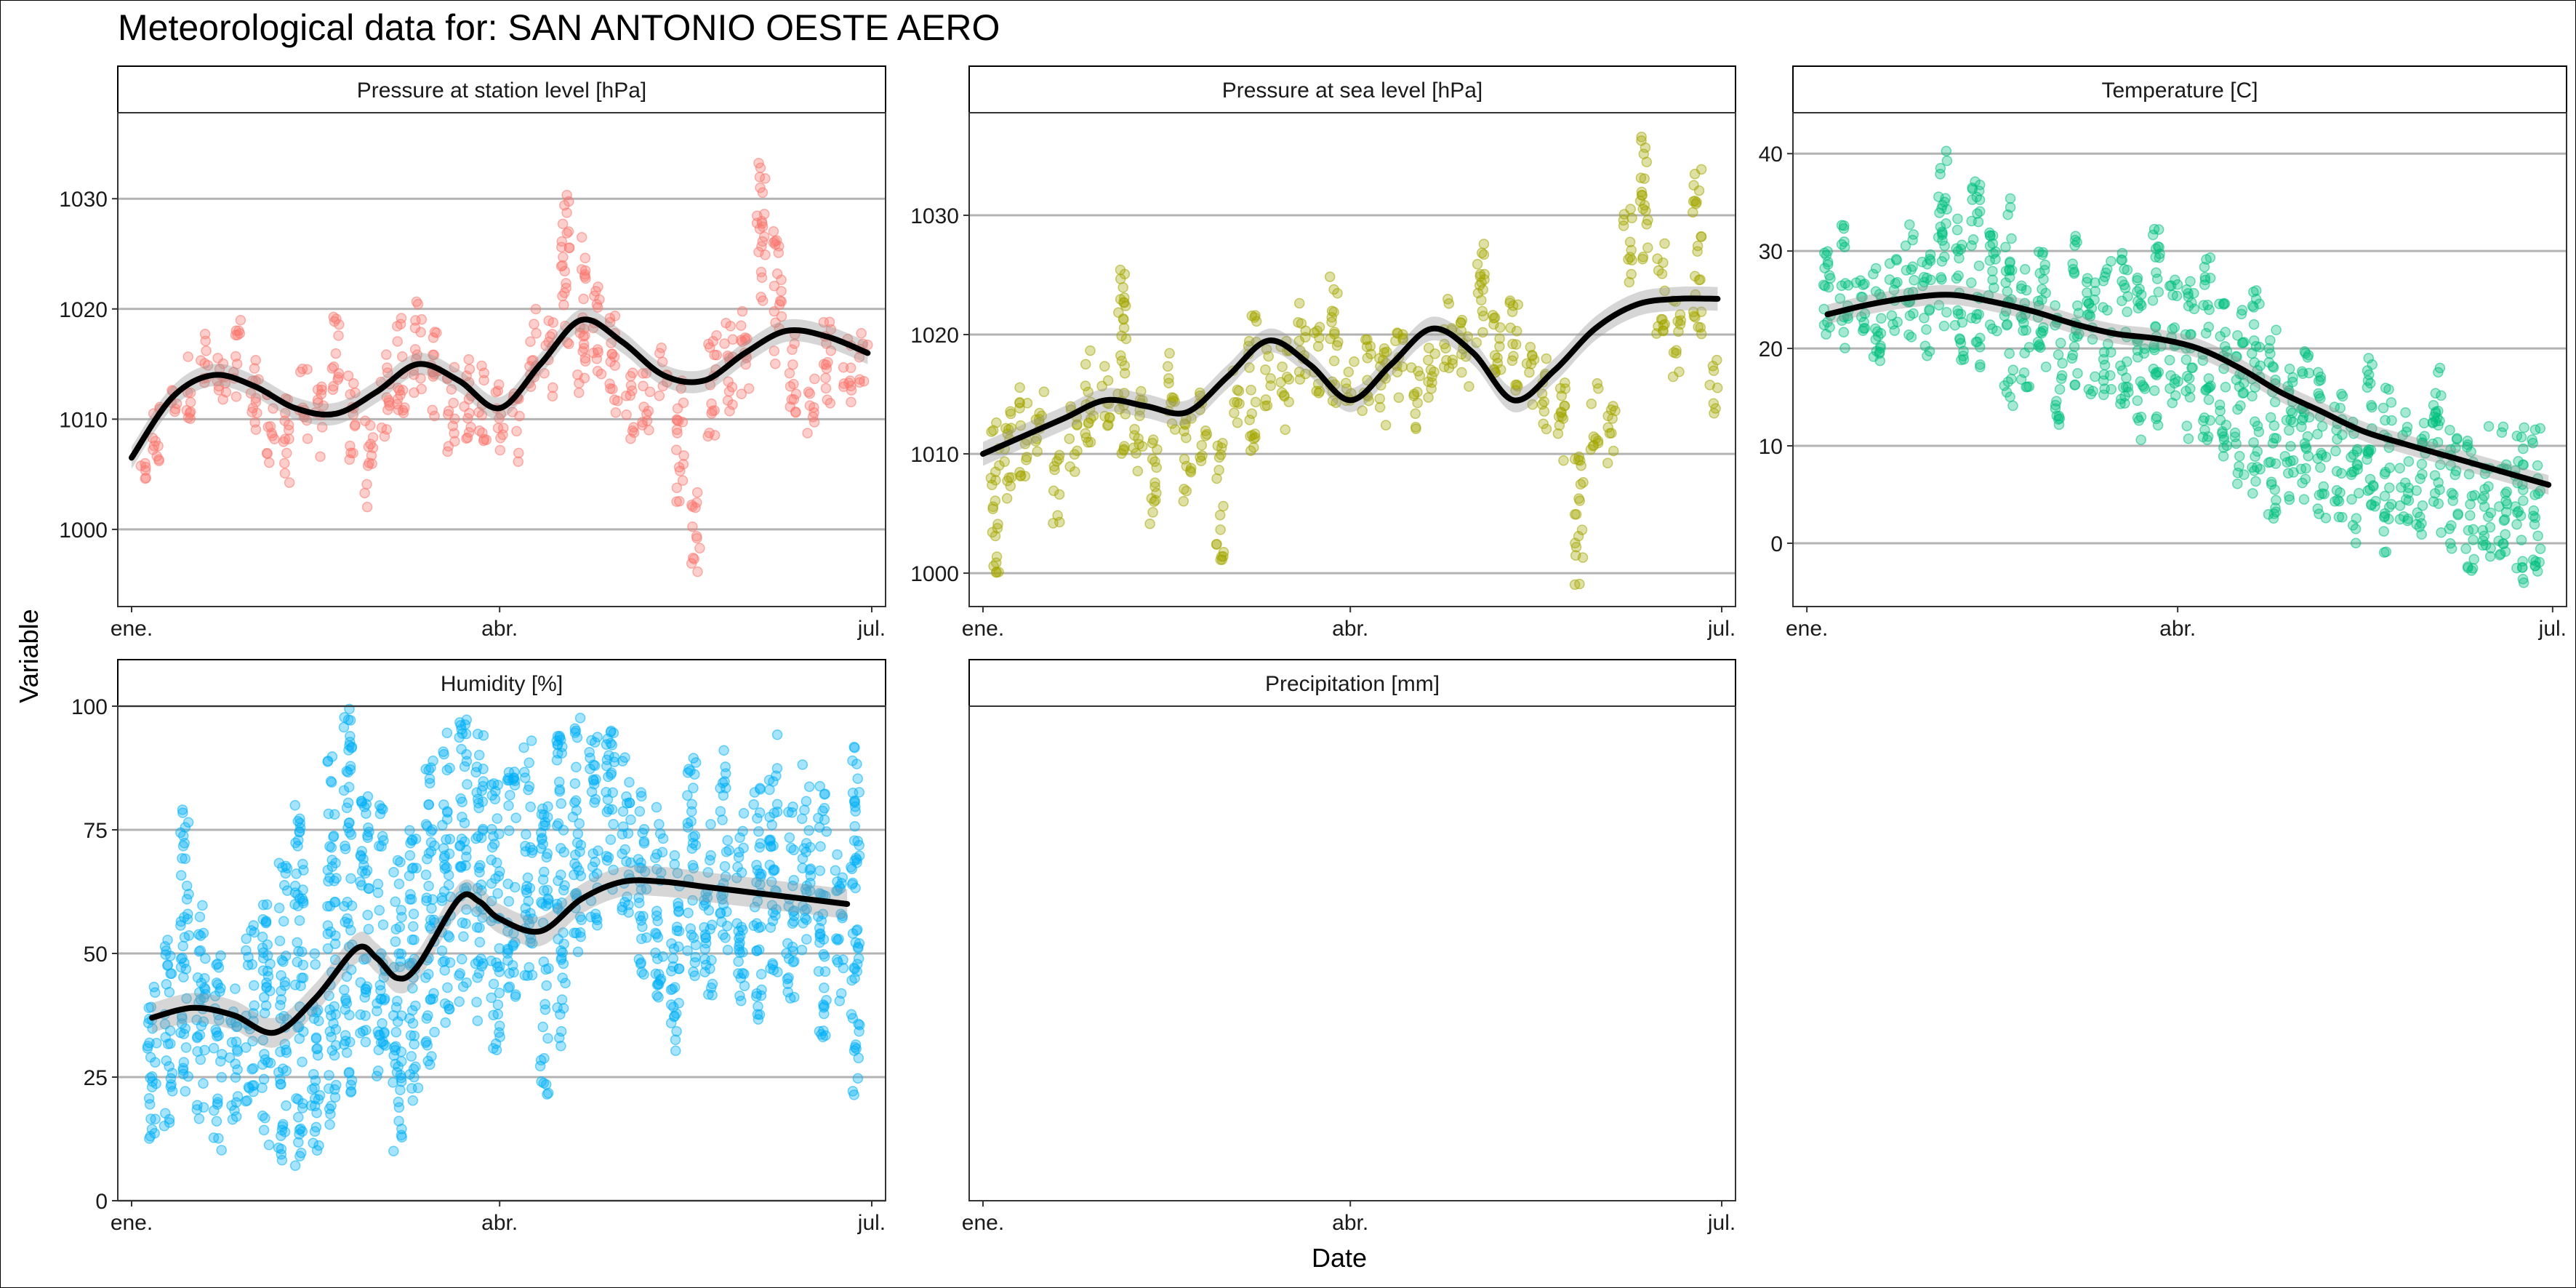 This screenshot has height=1288, width=2576. What do you see at coordinates (983, 1223) in the screenshot?
I see `x-tick-label: ene.` at bounding box center [983, 1223].